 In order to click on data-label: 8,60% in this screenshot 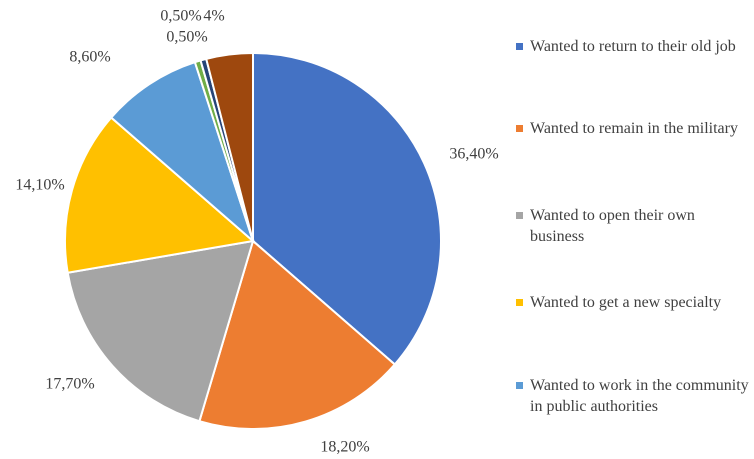, I will do `click(89, 57)`.